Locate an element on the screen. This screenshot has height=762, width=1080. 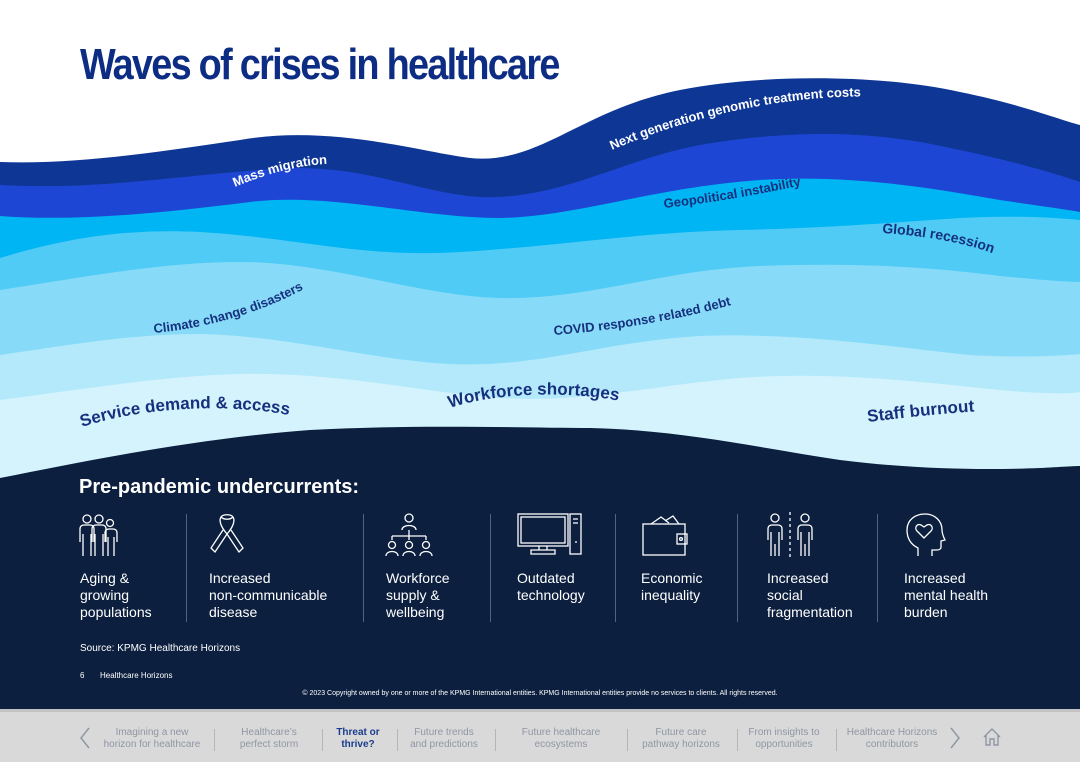
nav-item-future-trends: Future trends and predictions is located at coordinates (444, 738).